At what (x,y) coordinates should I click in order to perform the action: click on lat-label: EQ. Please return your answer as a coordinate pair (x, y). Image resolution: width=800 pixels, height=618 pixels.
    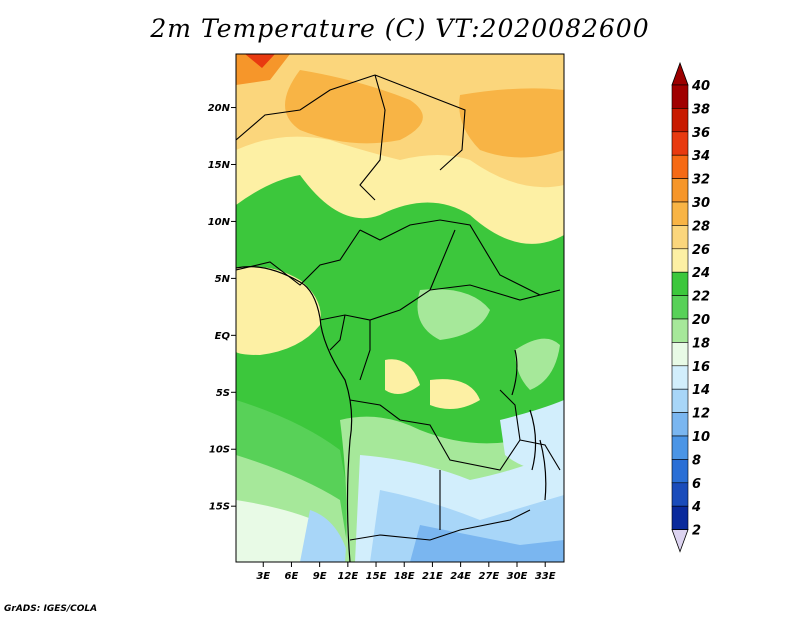
    Looking at the image, I should click on (223, 336).